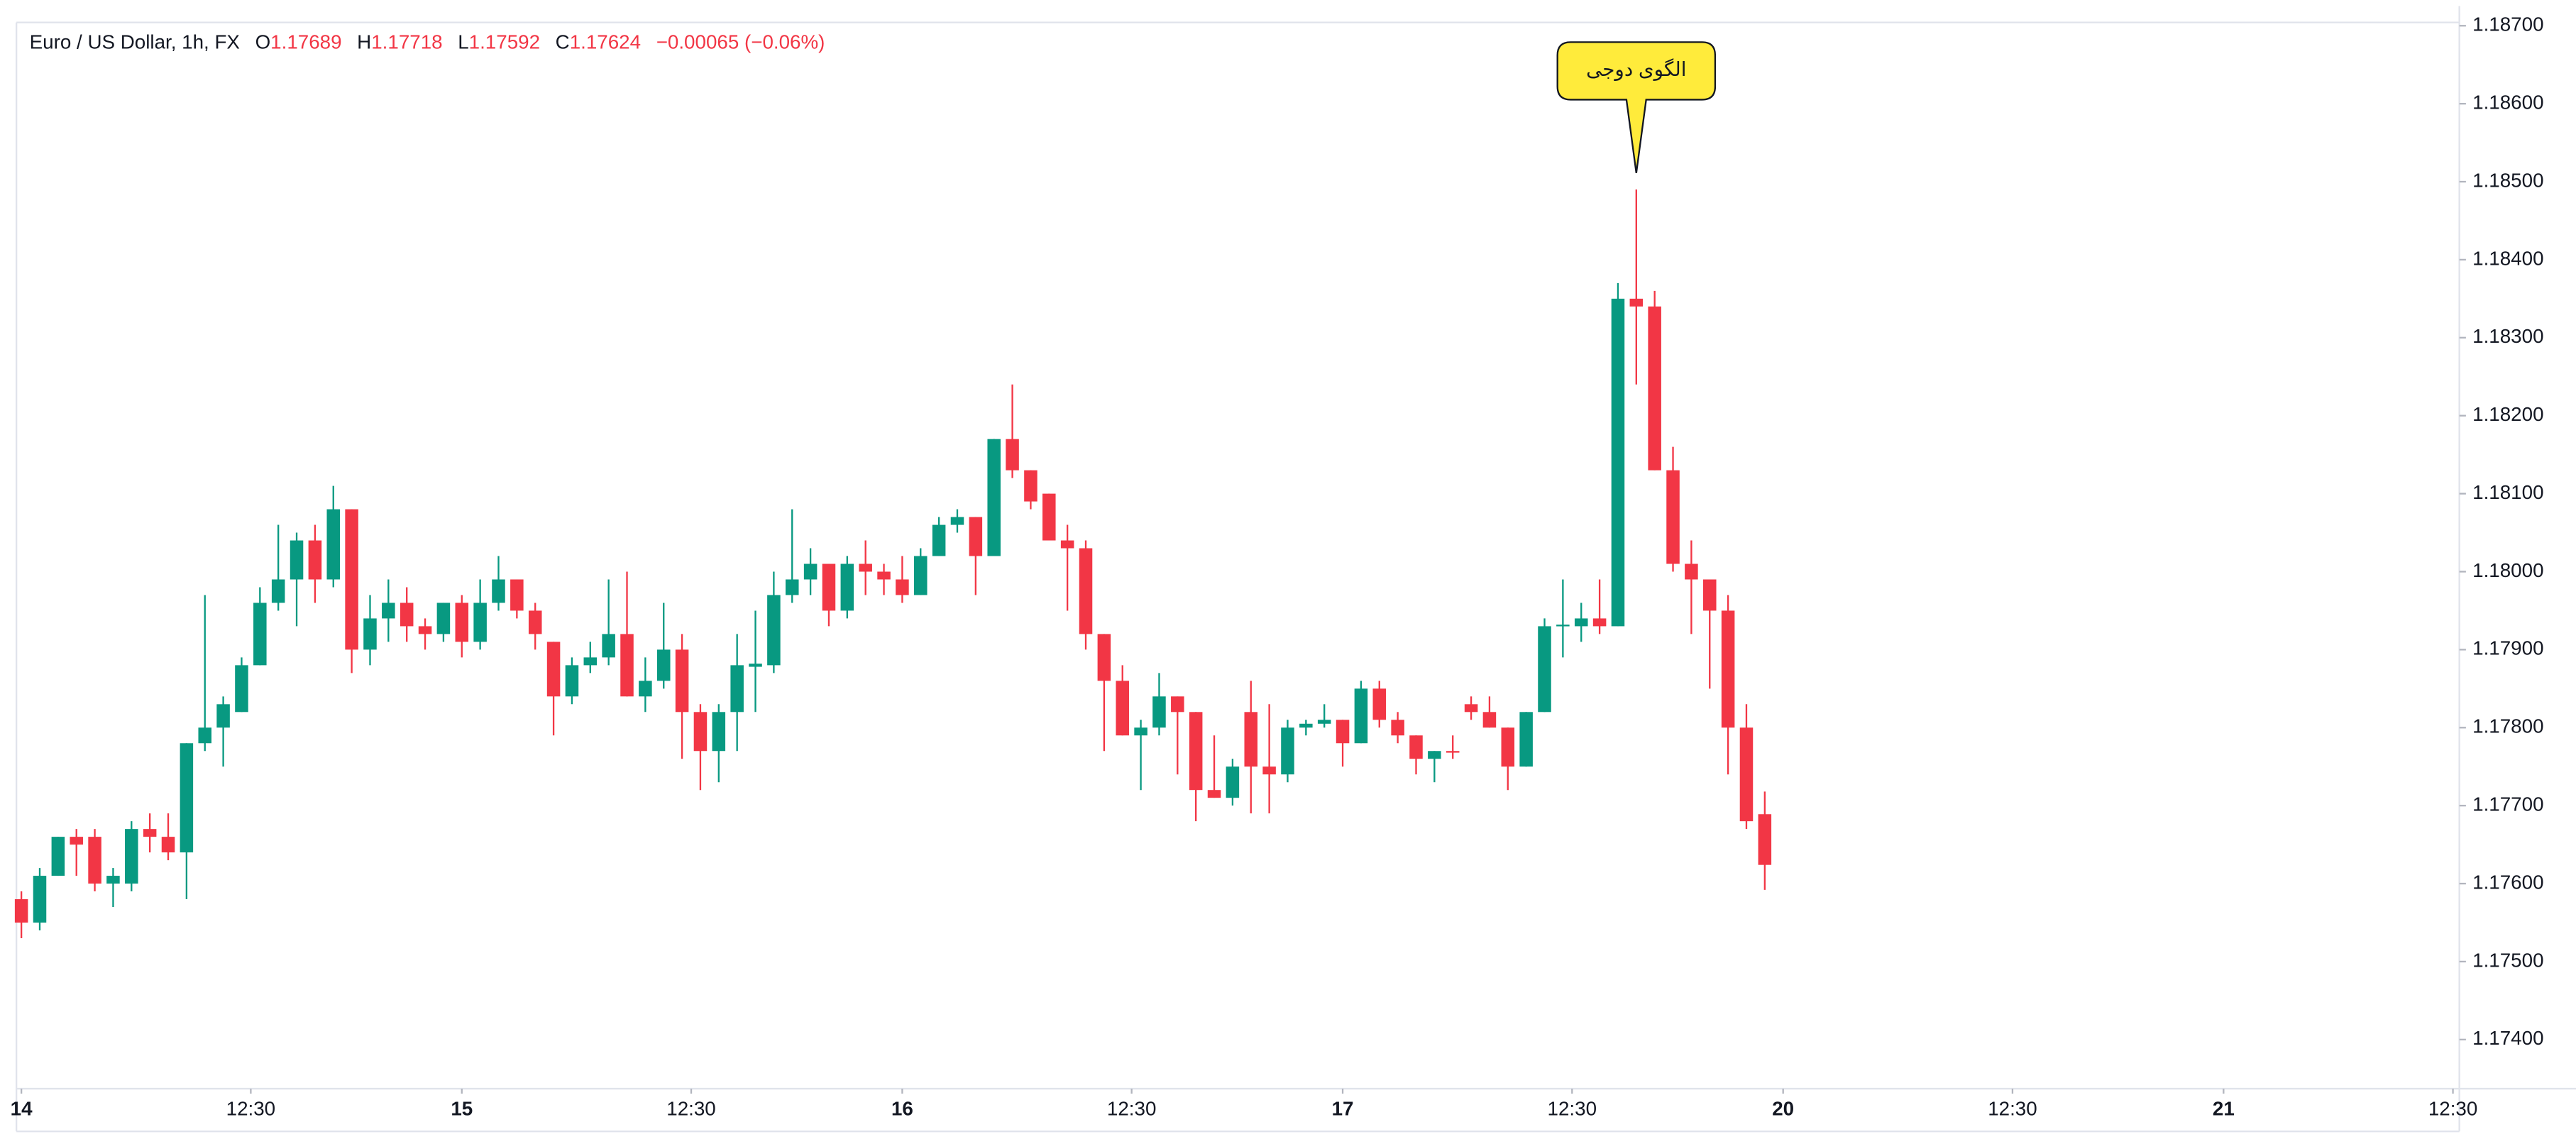  I want to click on x-tick-label: 15, so click(462, 1109).